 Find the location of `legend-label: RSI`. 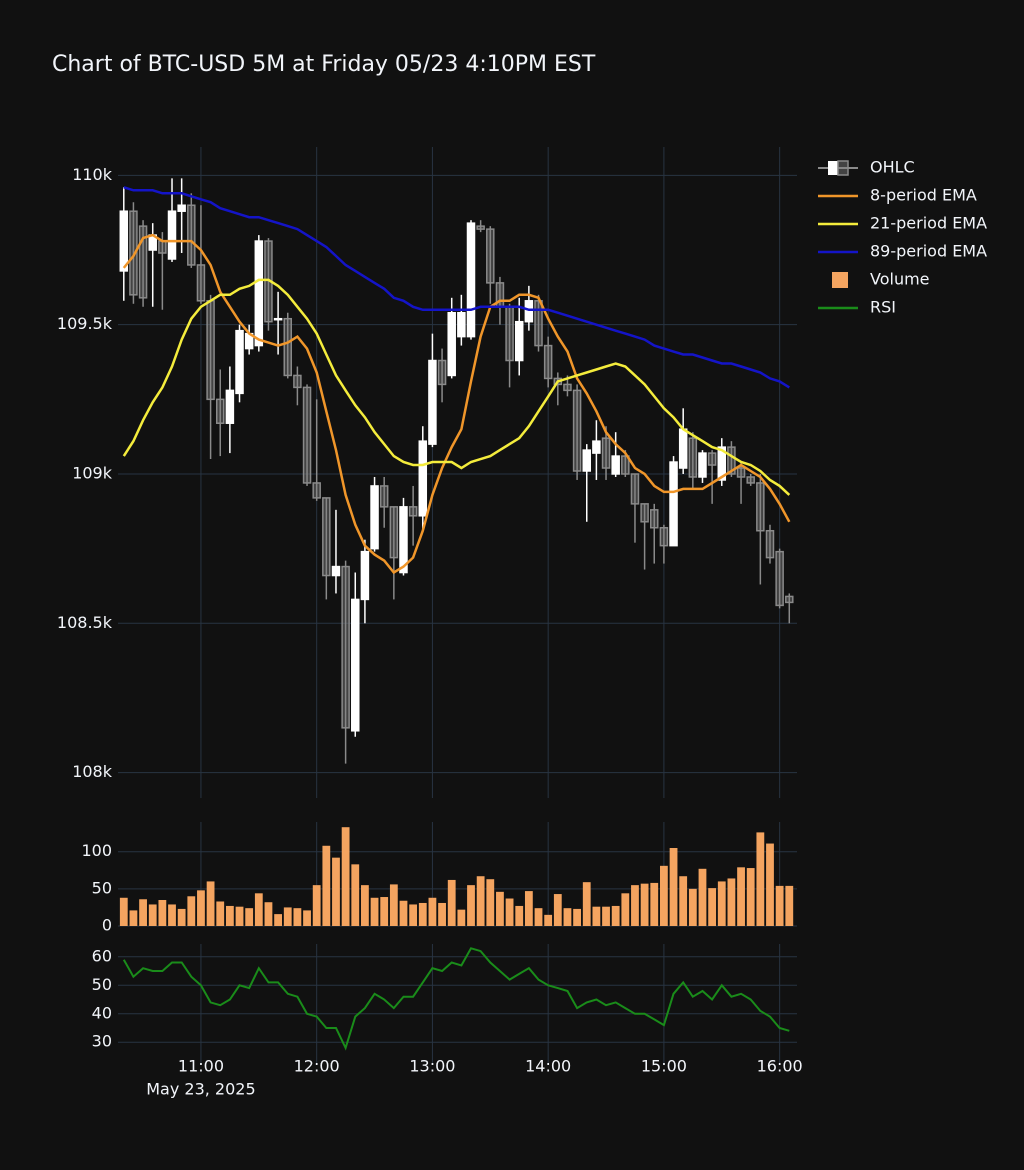

legend-label: RSI is located at coordinates (883, 307).